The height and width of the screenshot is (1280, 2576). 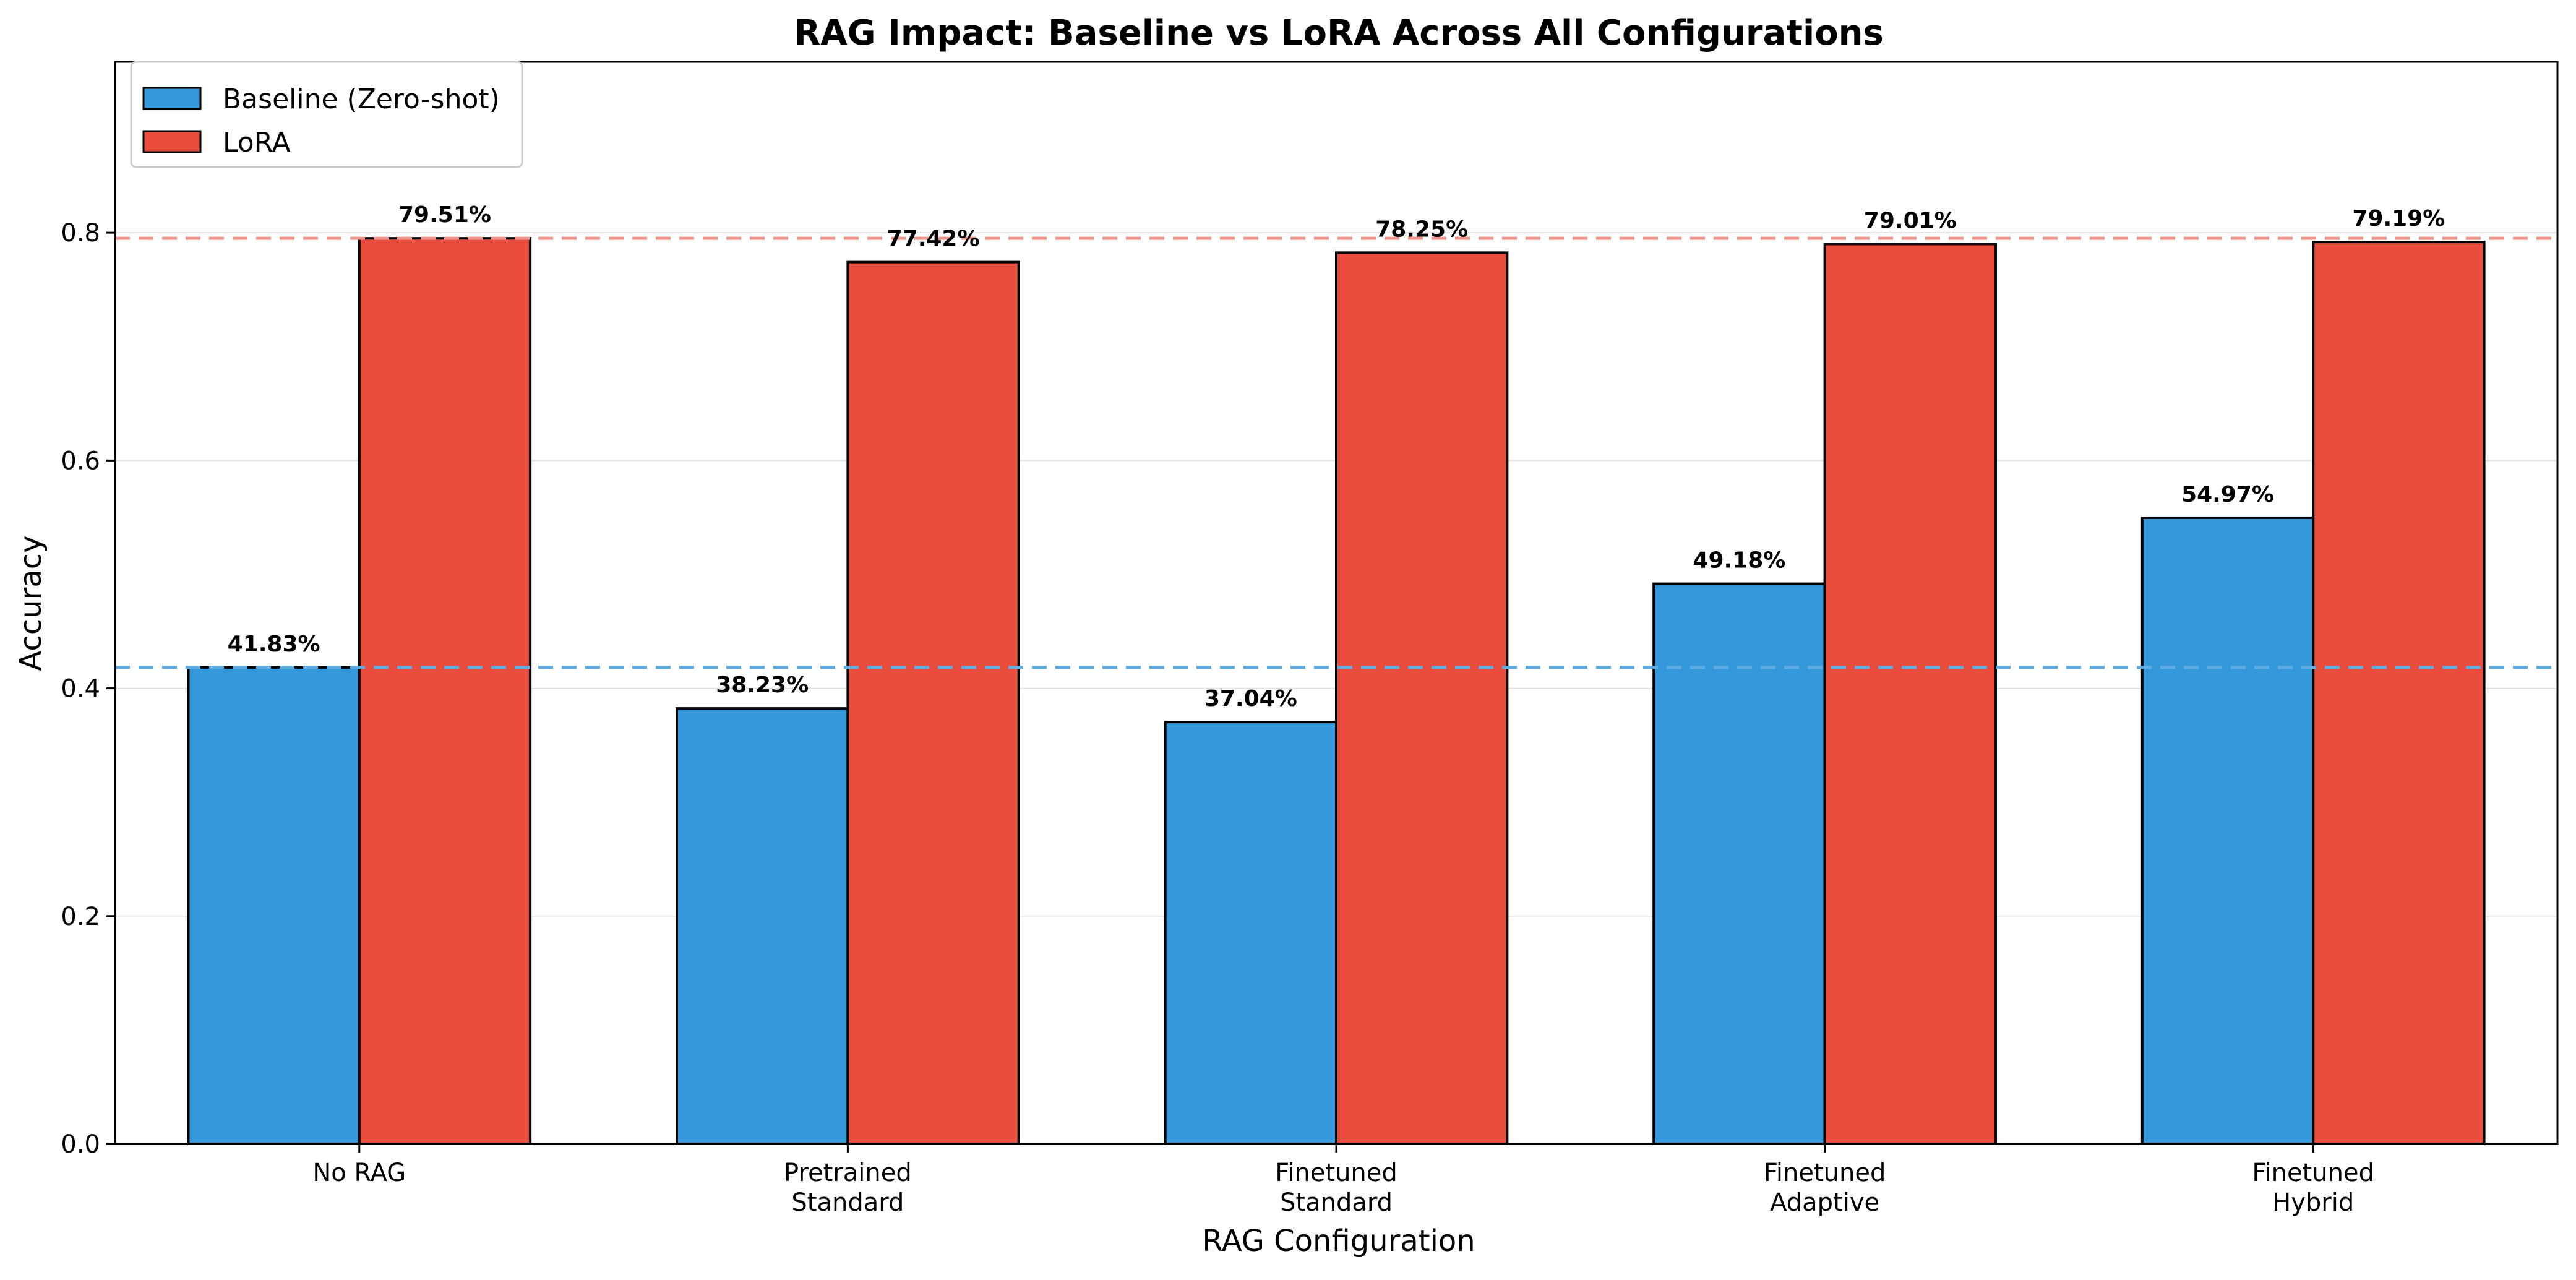 What do you see at coordinates (763, 685) in the screenshot?
I see `value-label-baseline: 38.23%` at bounding box center [763, 685].